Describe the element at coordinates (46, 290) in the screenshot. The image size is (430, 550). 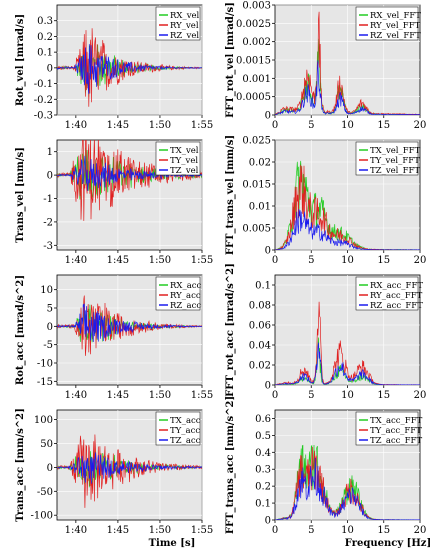
I see `y-tick-label: 10` at that location.